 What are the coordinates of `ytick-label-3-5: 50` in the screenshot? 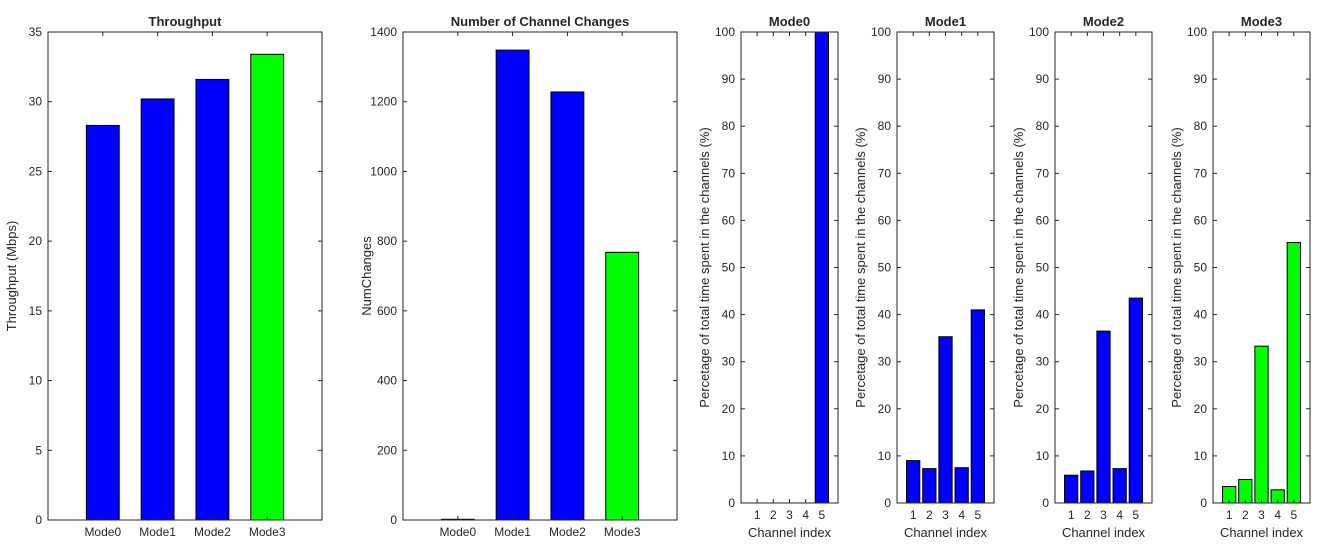 It's located at (885, 268).